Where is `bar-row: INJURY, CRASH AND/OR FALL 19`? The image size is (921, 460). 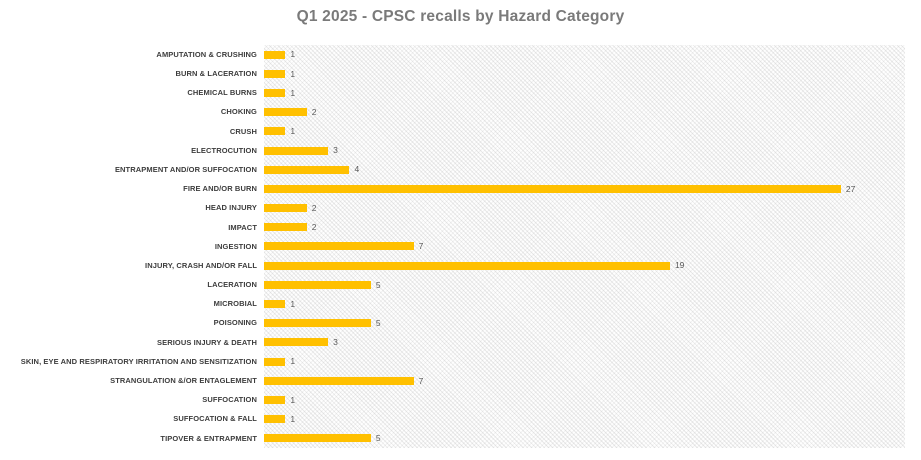 bar-row: INJURY, CRASH AND/OR FALL 19 is located at coordinates (452, 265).